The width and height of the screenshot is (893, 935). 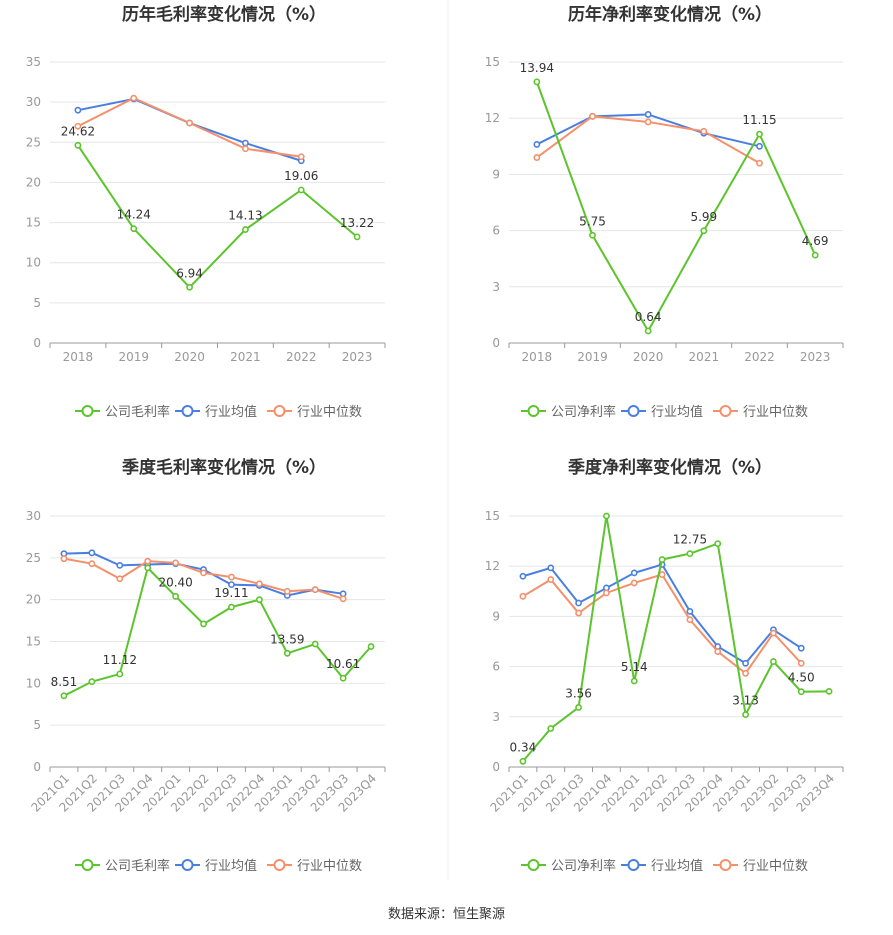 What do you see at coordinates (760, 412) in the screenshot?
I see `legend-item-2: 行业中位数` at bounding box center [760, 412].